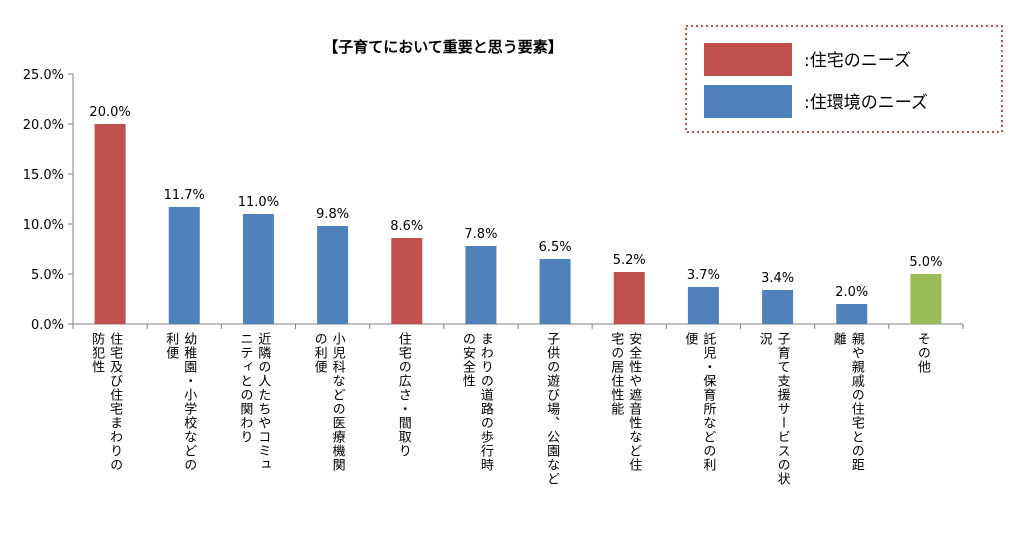  Describe the element at coordinates (180, 402) in the screenshot. I see `category-label-text: 幼稚園・小学校などの 利便` at that location.